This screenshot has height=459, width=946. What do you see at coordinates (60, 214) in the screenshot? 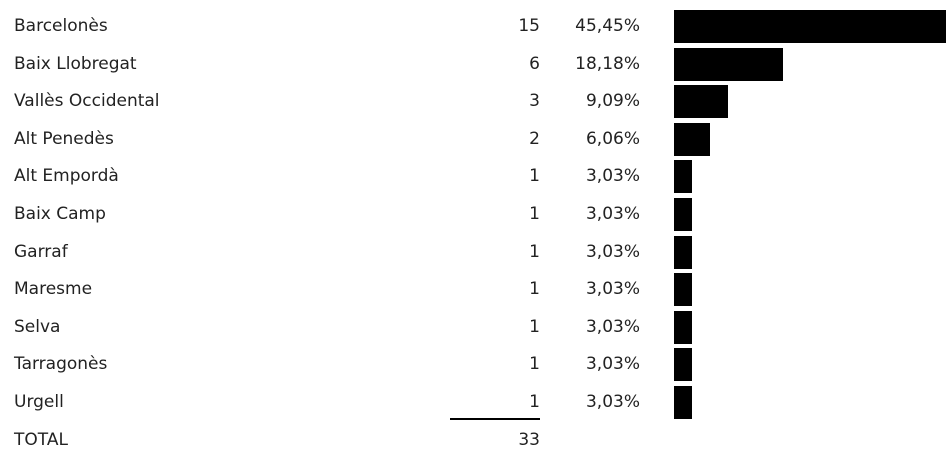
I see `category-label: Baix Camp` at bounding box center [60, 214].